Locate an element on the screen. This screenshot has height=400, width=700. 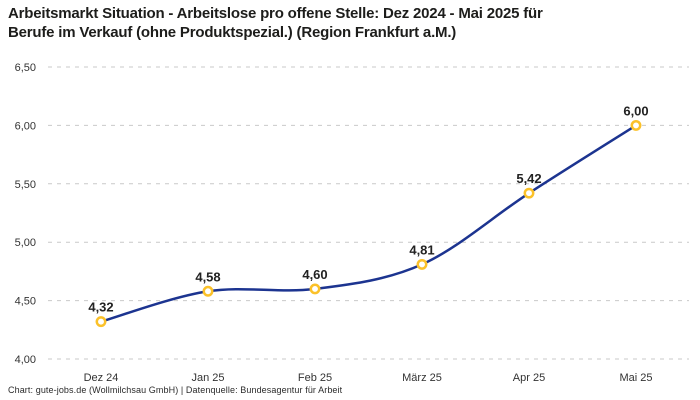
y-axis-tick-label: 5,50 is located at coordinates (25, 185).